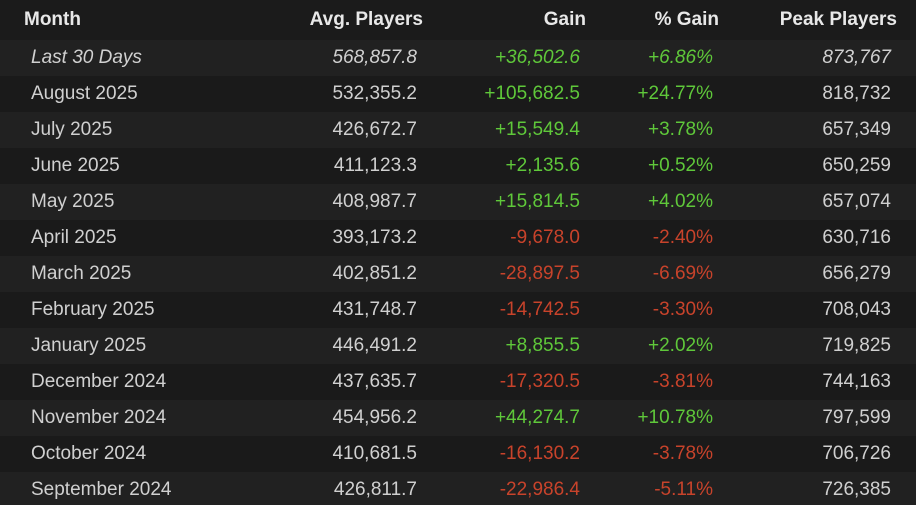 The width and height of the screenshot is (916, 505). What do you see at coordinates (73, 201) in the screenshot?
I see `month-cell: May 2025` at bounding box center [73, 201].